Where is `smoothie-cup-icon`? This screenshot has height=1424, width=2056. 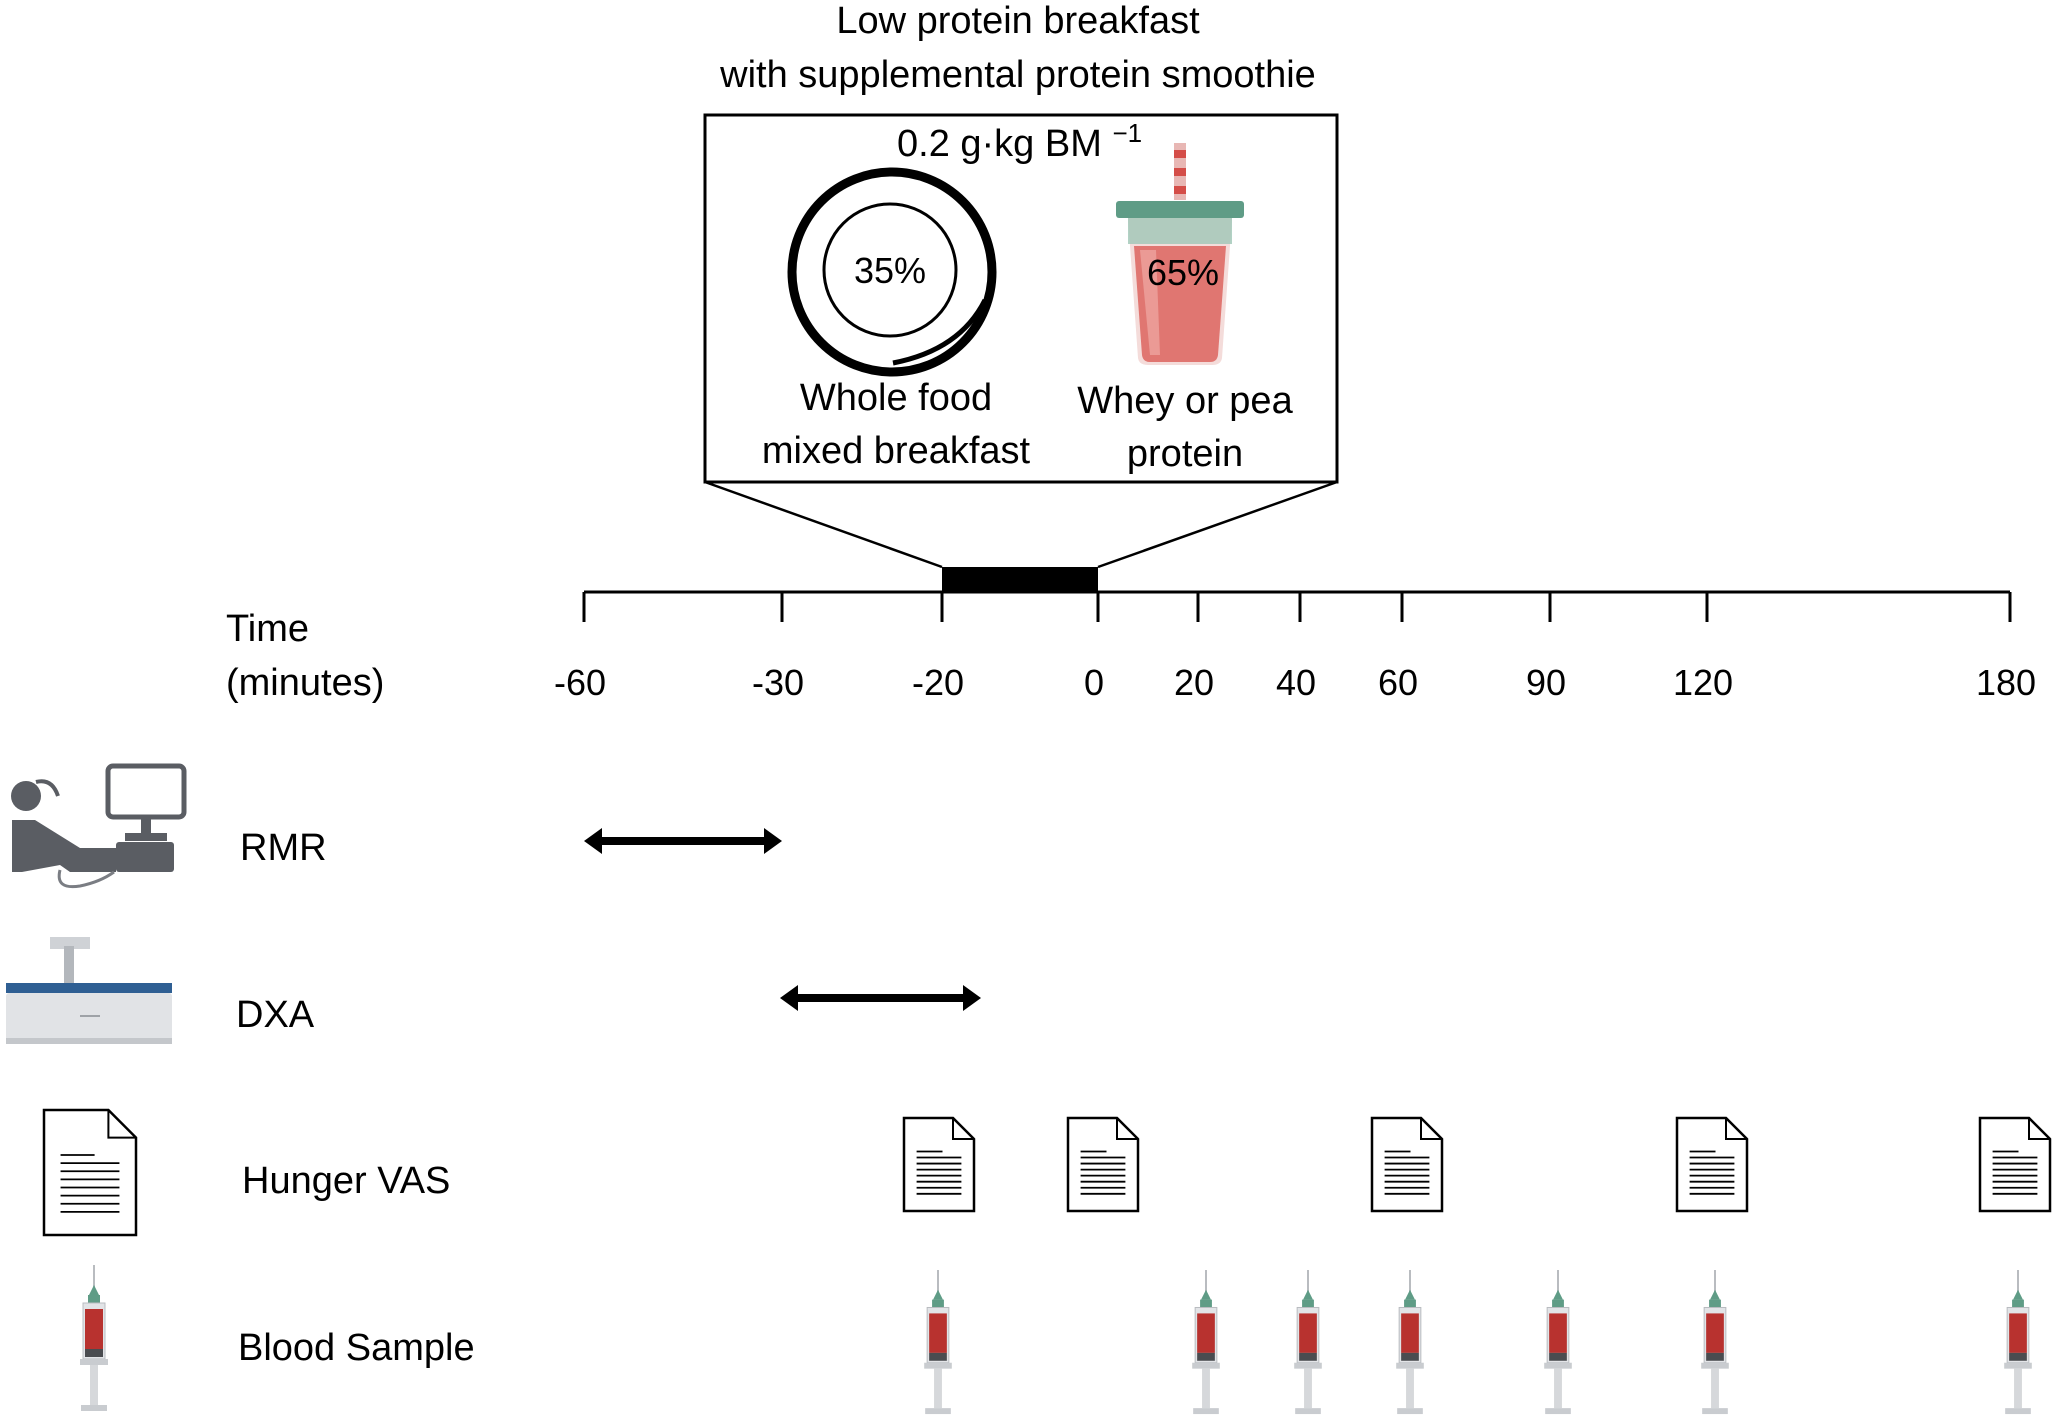
smoothie-cup-icon is located at coordinates (1180, 254).